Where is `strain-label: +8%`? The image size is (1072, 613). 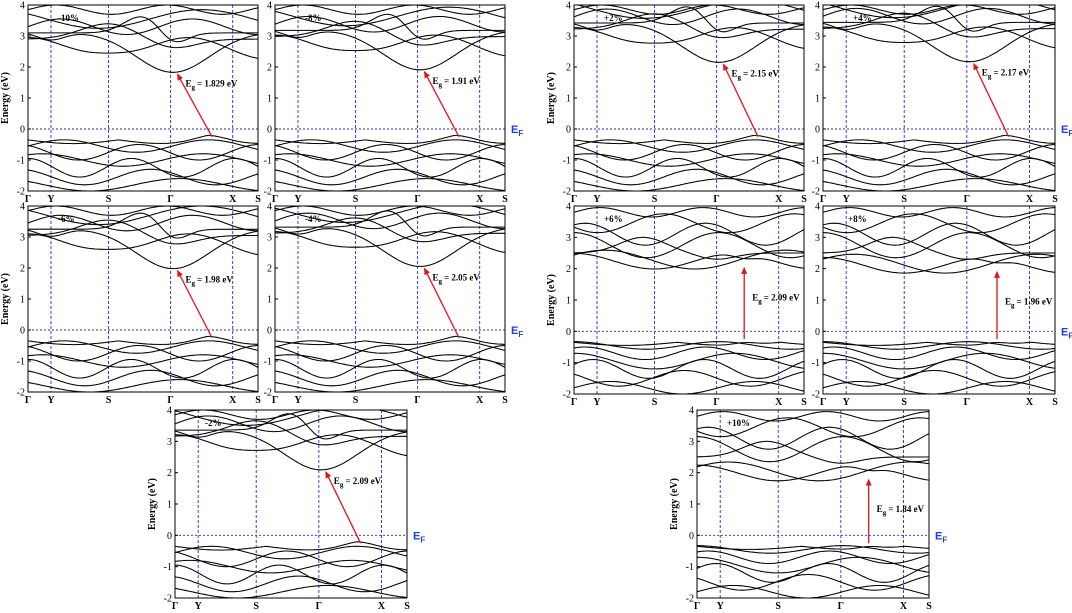
strain-label: +8% is located at coordinates (857, 219).